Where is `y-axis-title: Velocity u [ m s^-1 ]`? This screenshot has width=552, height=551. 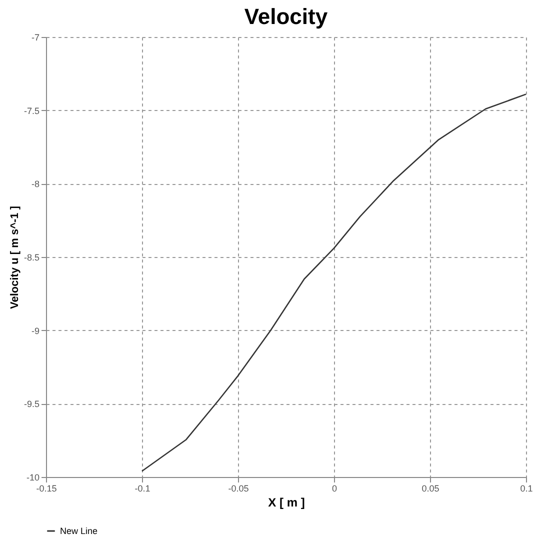 y-axis-title: Velocity u [ m s^-1 ] is located at coordinates (14, 258).